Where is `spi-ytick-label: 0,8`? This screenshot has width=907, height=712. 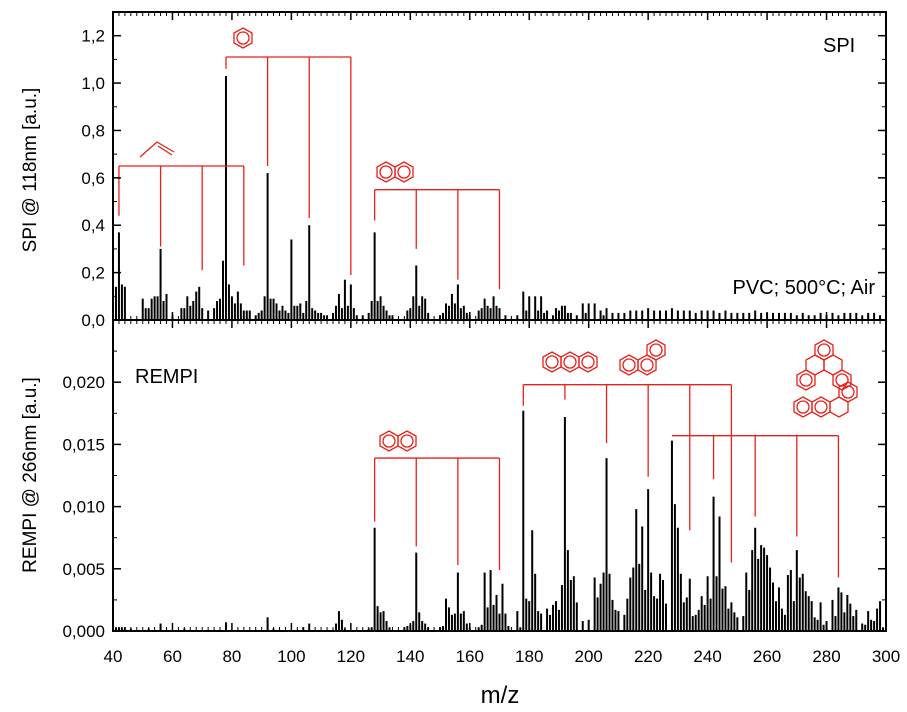 spi-ytick-label: 0,8 is located at coordinates (93, 130).